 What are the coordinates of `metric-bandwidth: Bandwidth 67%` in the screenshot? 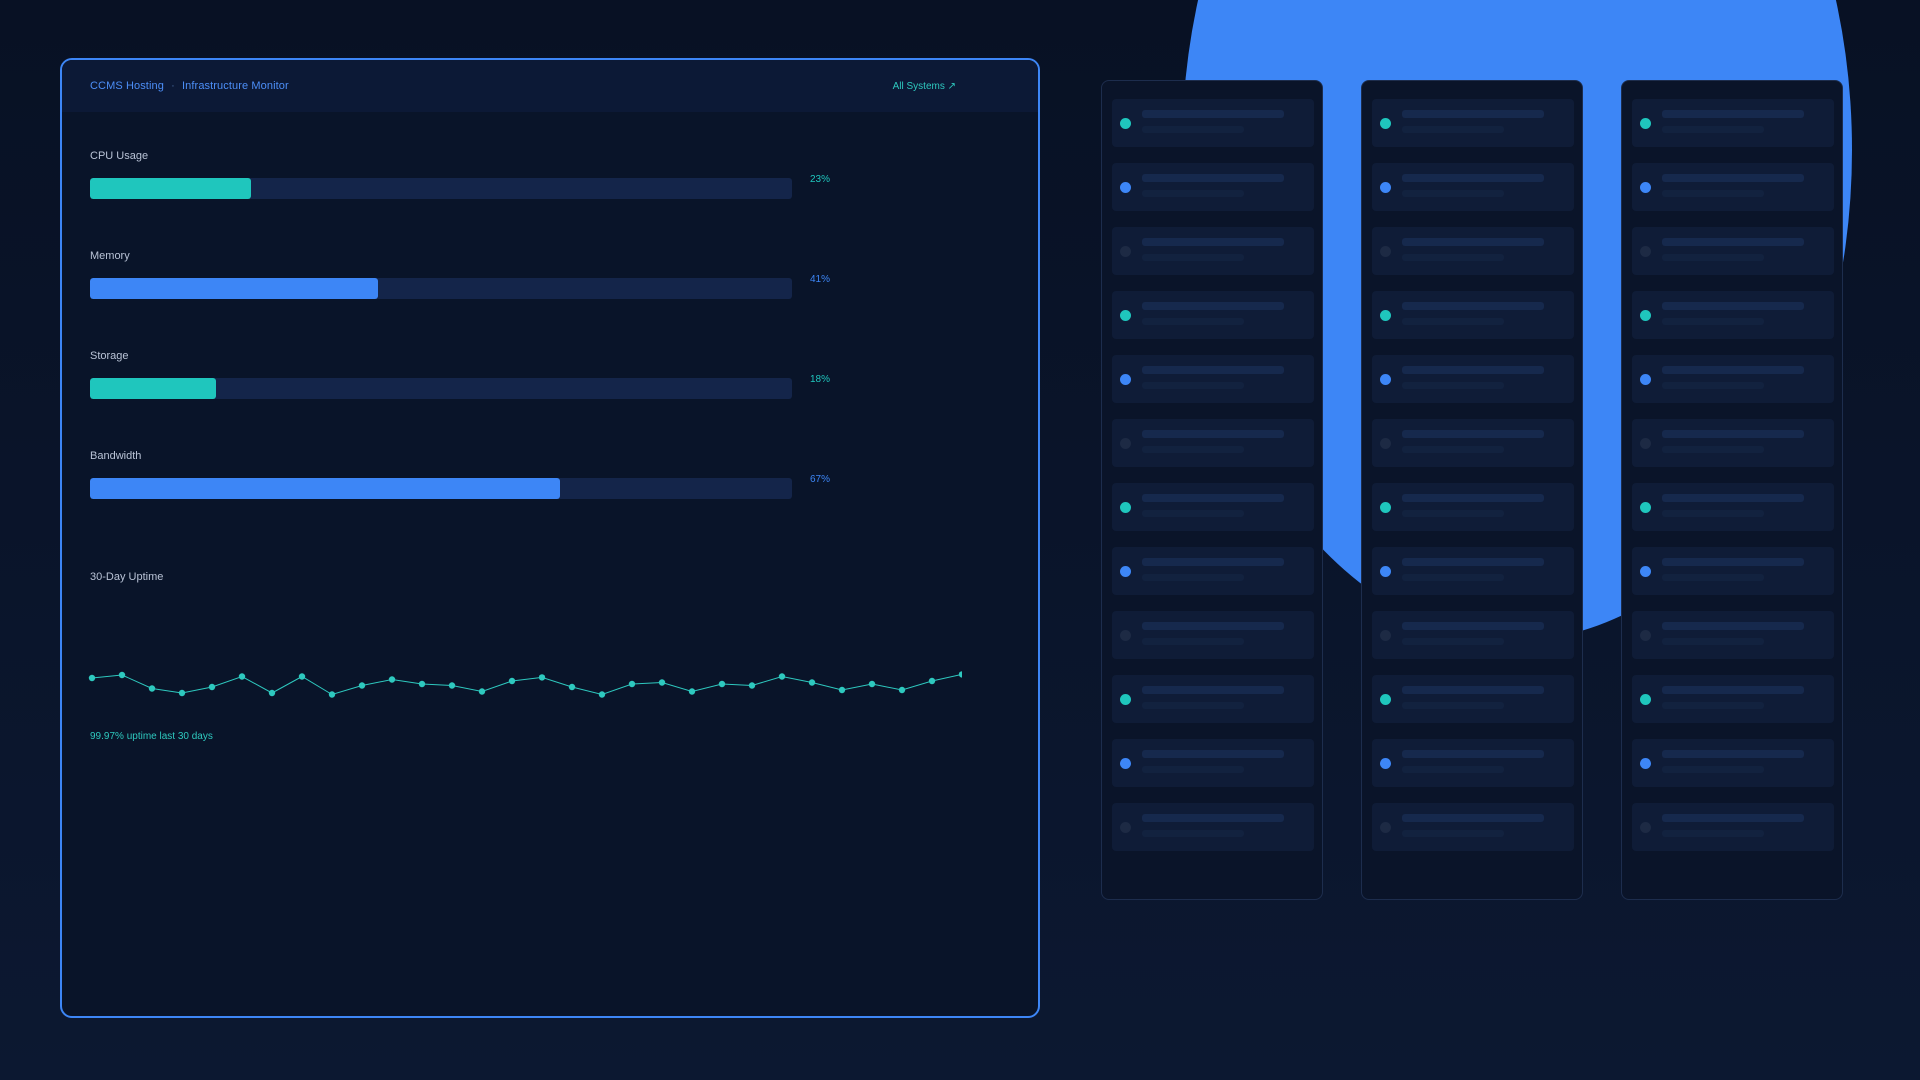 It's located at (490, 474).